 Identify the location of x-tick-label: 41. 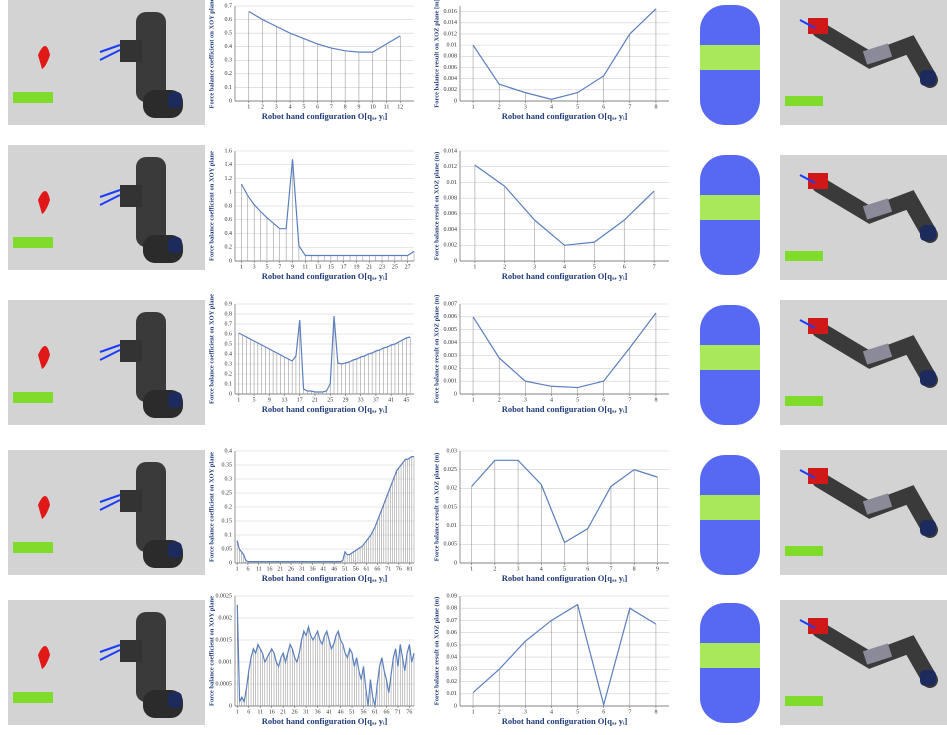
(323, 569).